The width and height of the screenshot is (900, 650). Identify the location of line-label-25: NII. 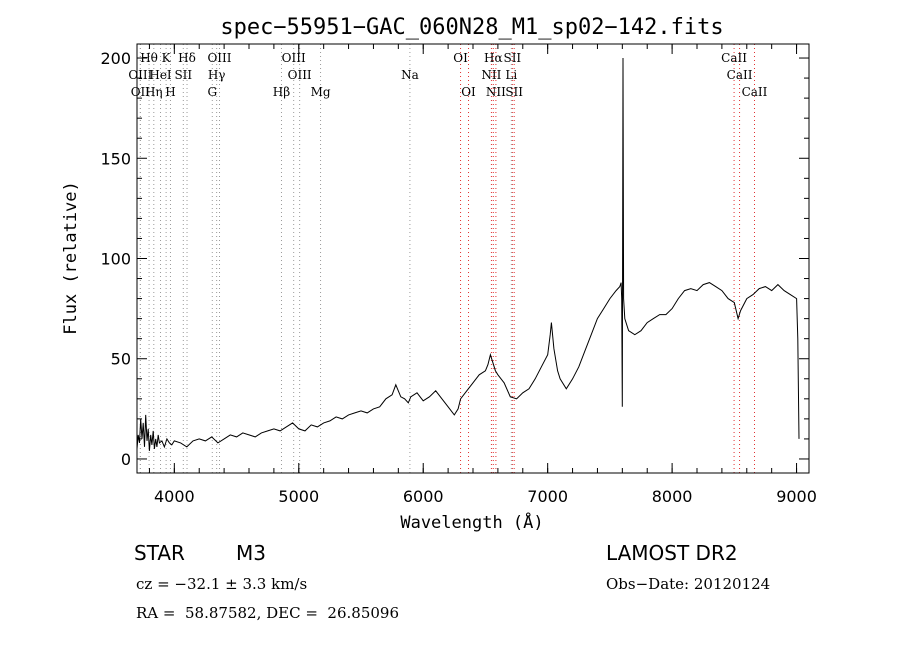
(496, 92).